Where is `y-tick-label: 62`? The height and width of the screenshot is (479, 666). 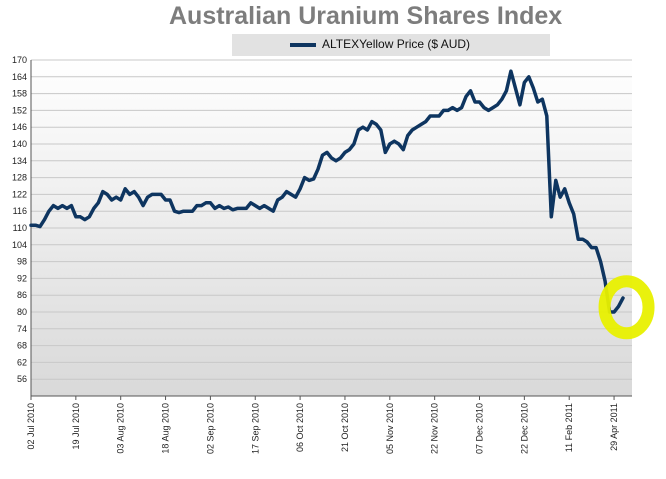 y-tick-label: 62 is located at coordinates (22, 362).